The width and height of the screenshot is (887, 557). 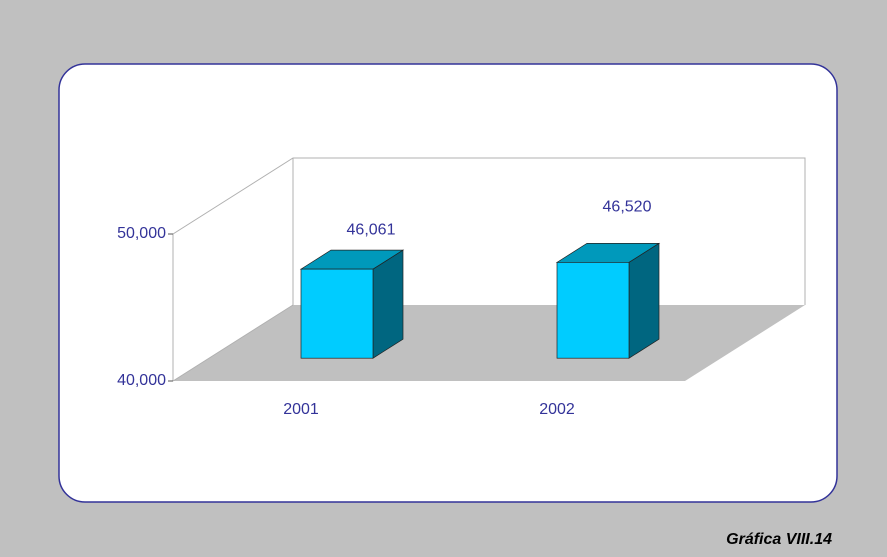 I want to click on value-label: 46,061, so click(x=371, y=229).